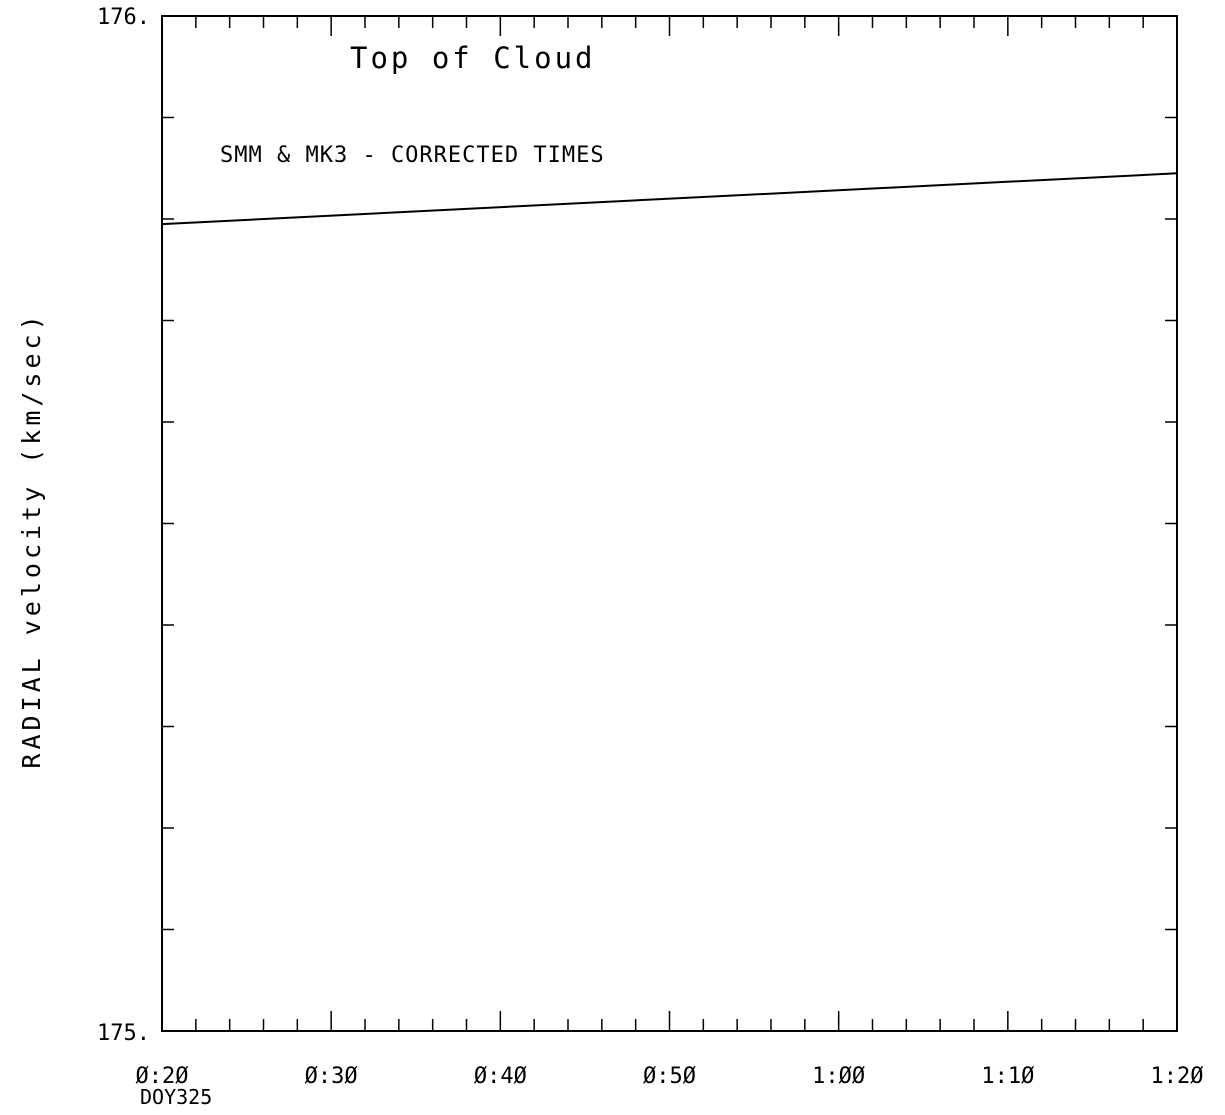 The image size is (1225, 1115). I want to click on x-tick-label: Ø:5Ø, so click(669, 1076).